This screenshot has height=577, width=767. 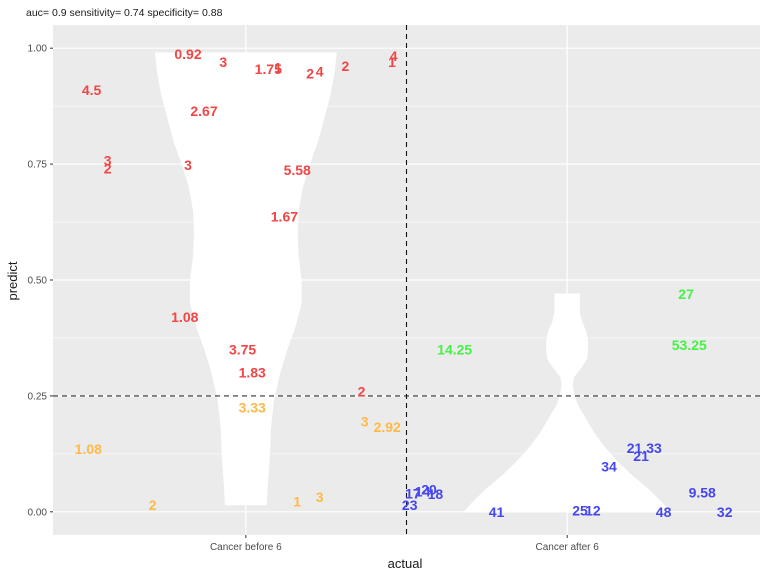 What do you see at coordinates (38, 49) in the screenshot?
I see `y-tick-label: 1.00` at bounding box center [38, 49].